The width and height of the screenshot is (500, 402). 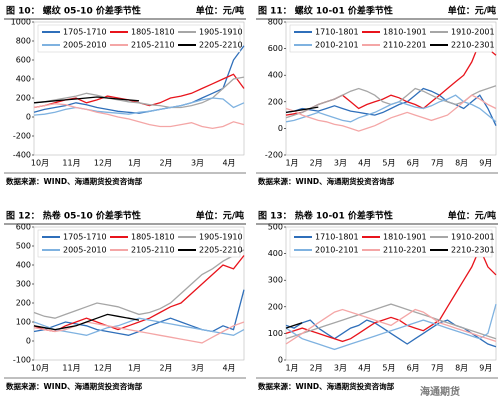 What do you see at coordinates (103, 368) in the screenshot?
I see `x-tick-label: 12月` at bounding box center [103, 368].